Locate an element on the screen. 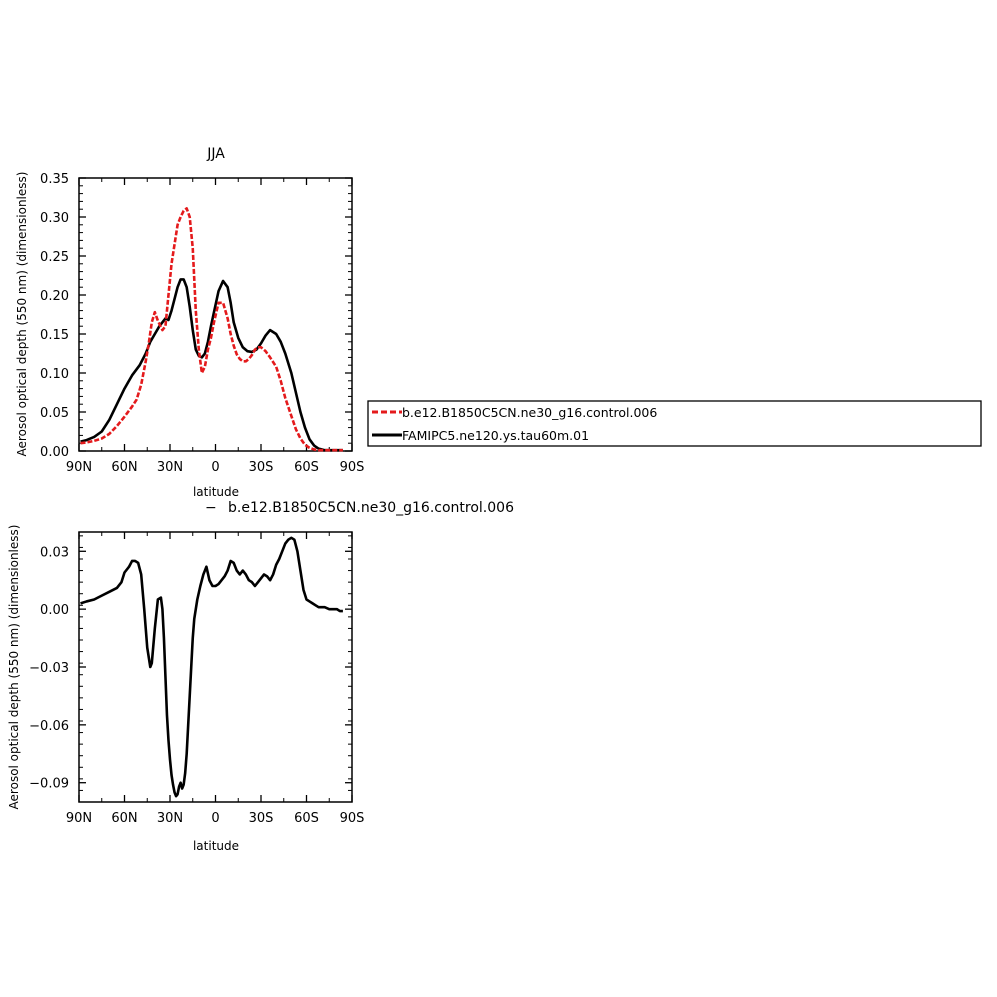  bottom-x-tick-label: 60S is located at coordinates (306, 818).